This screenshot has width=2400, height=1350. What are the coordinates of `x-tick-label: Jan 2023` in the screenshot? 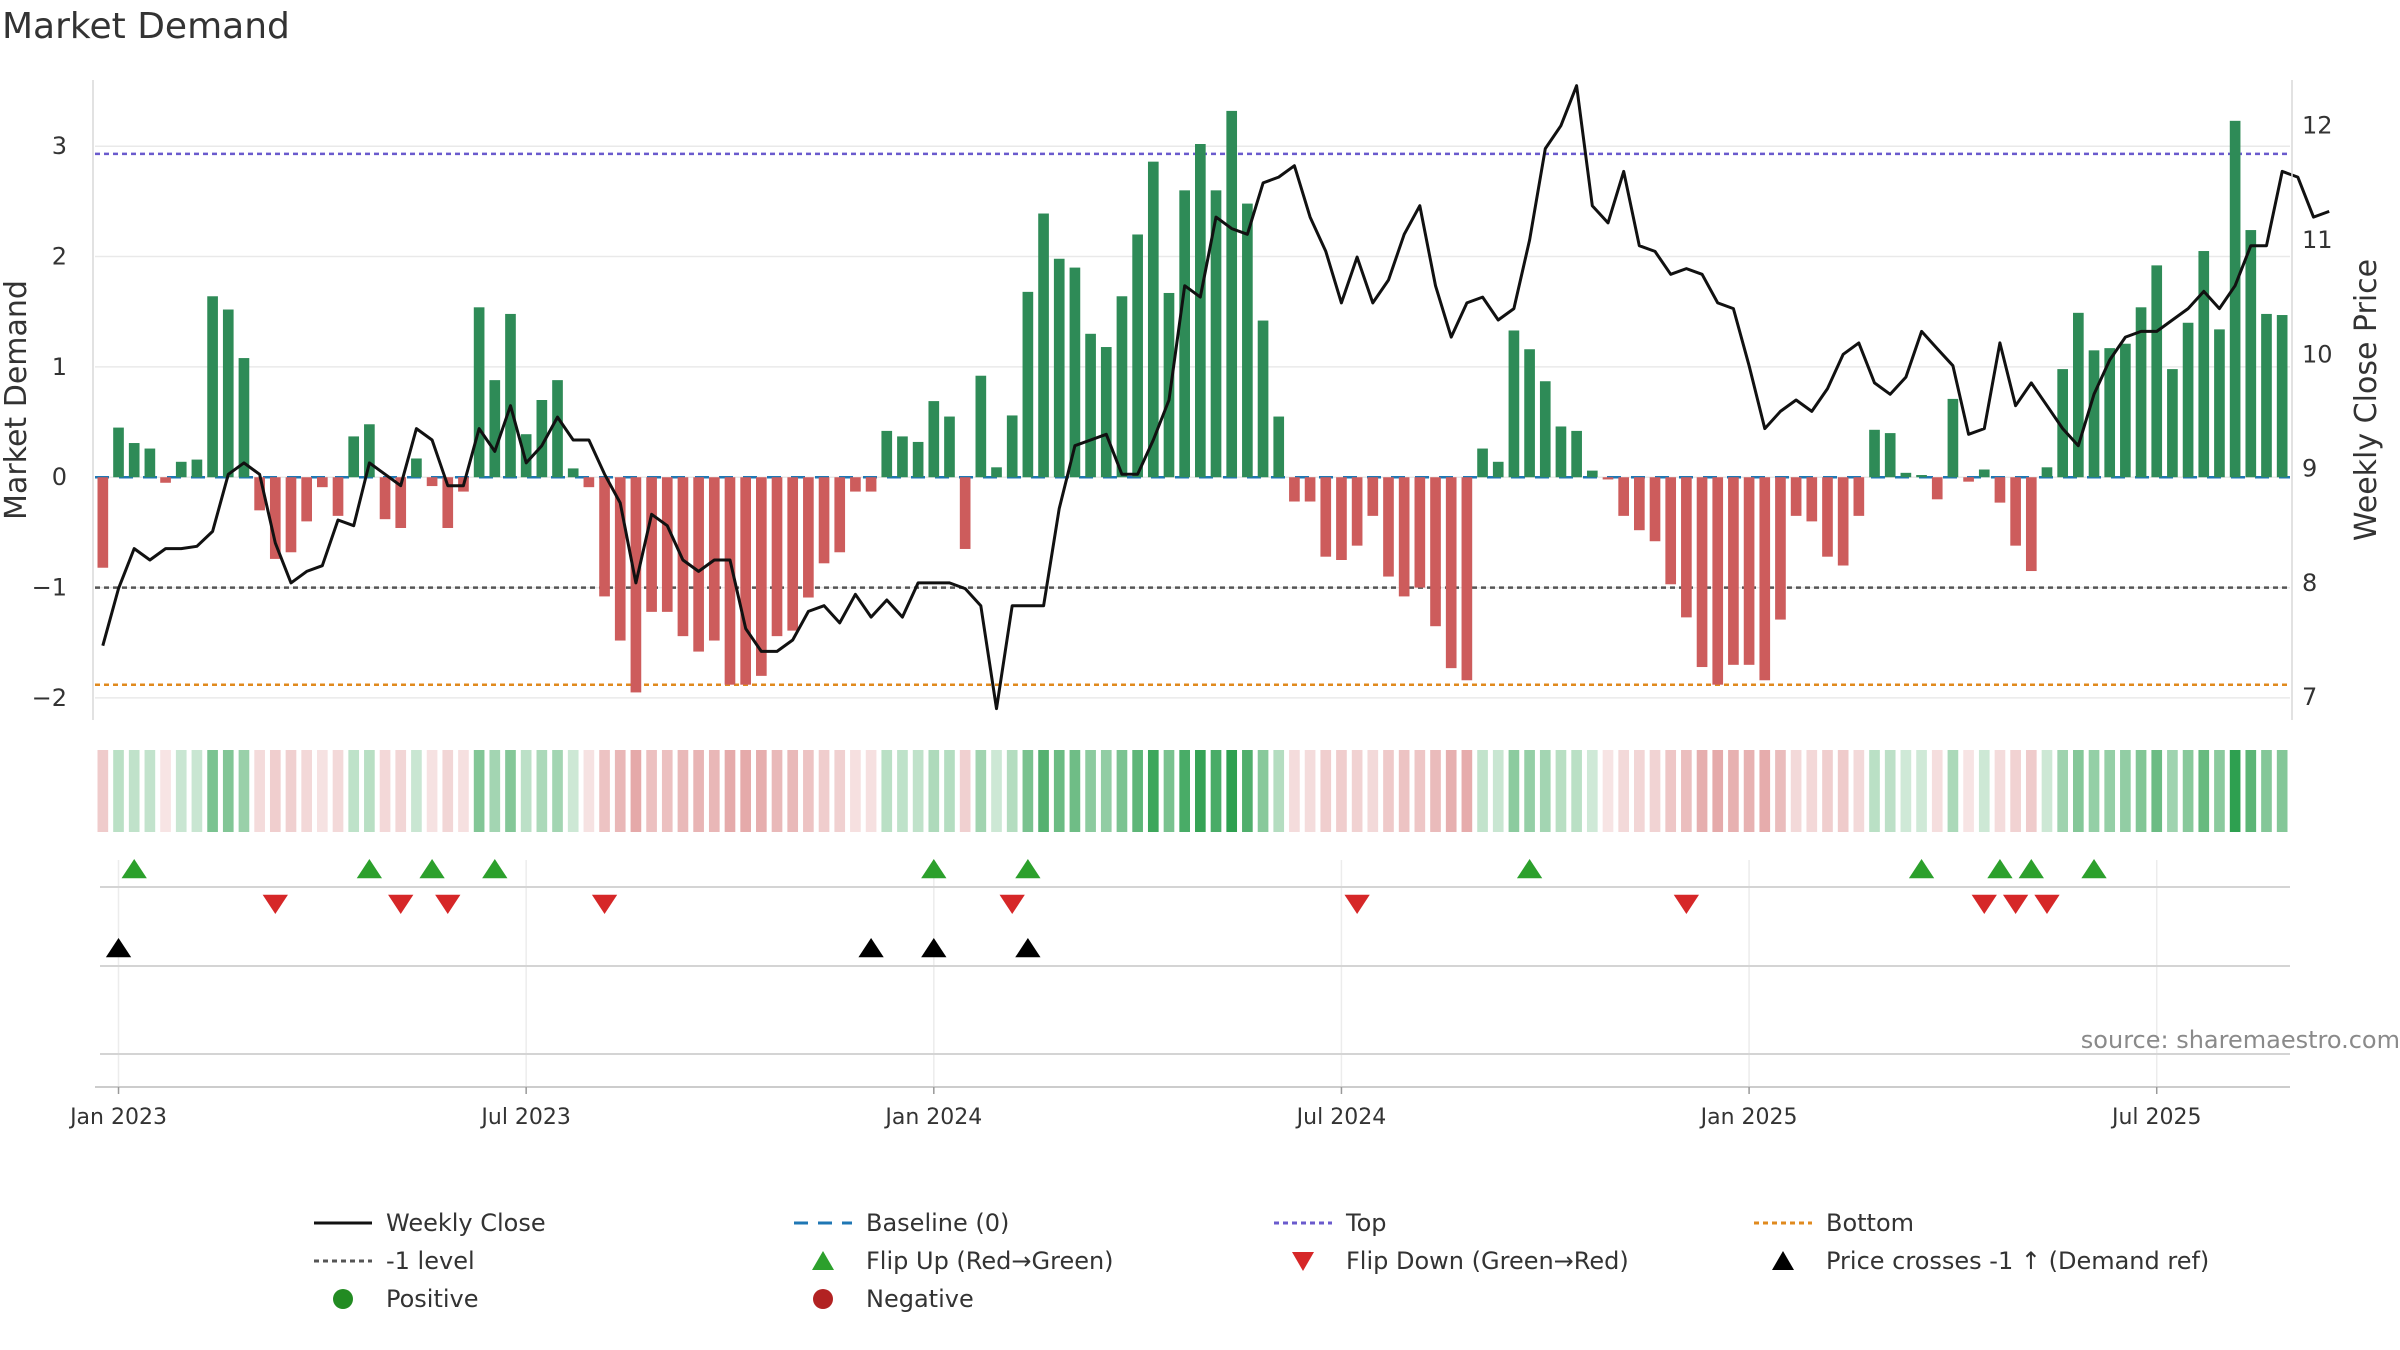 It's located at (117, 1117).